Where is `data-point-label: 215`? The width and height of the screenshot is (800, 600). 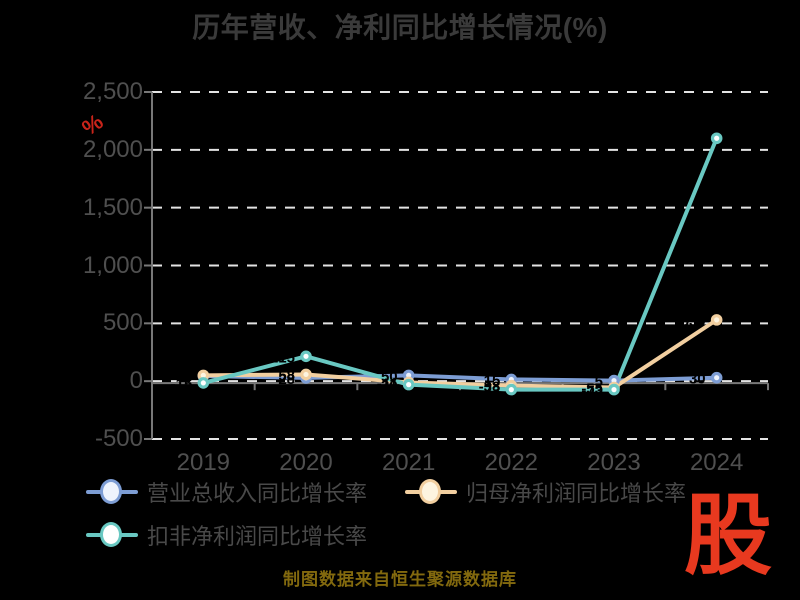
data-point-label: 215 is located at coordinates (282, 357).